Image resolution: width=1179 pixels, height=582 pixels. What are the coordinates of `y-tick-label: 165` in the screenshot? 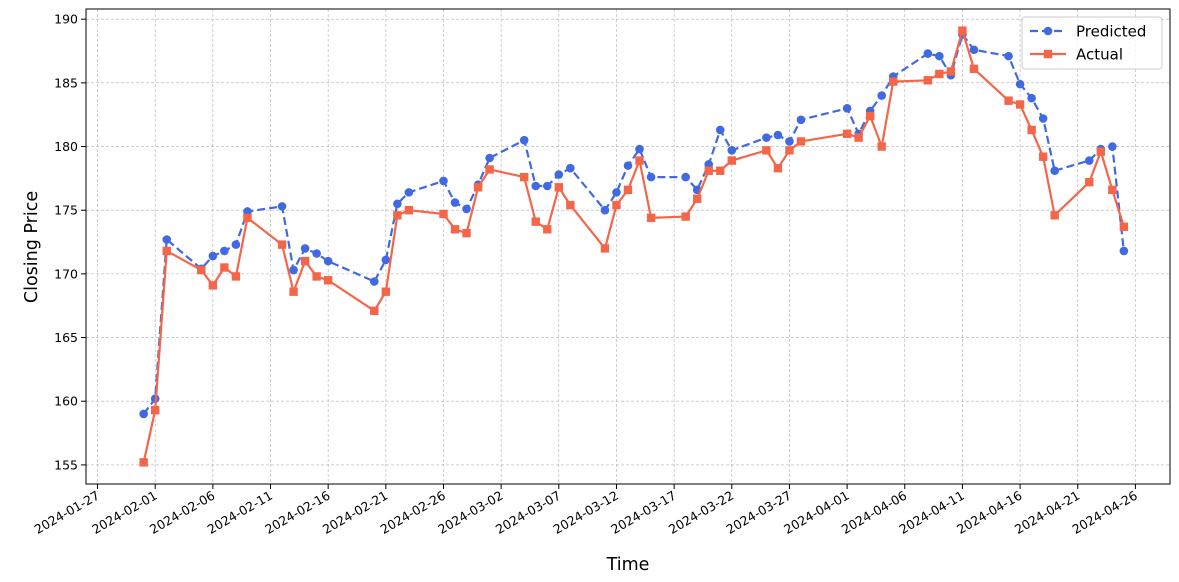 It's located at (66, 337).